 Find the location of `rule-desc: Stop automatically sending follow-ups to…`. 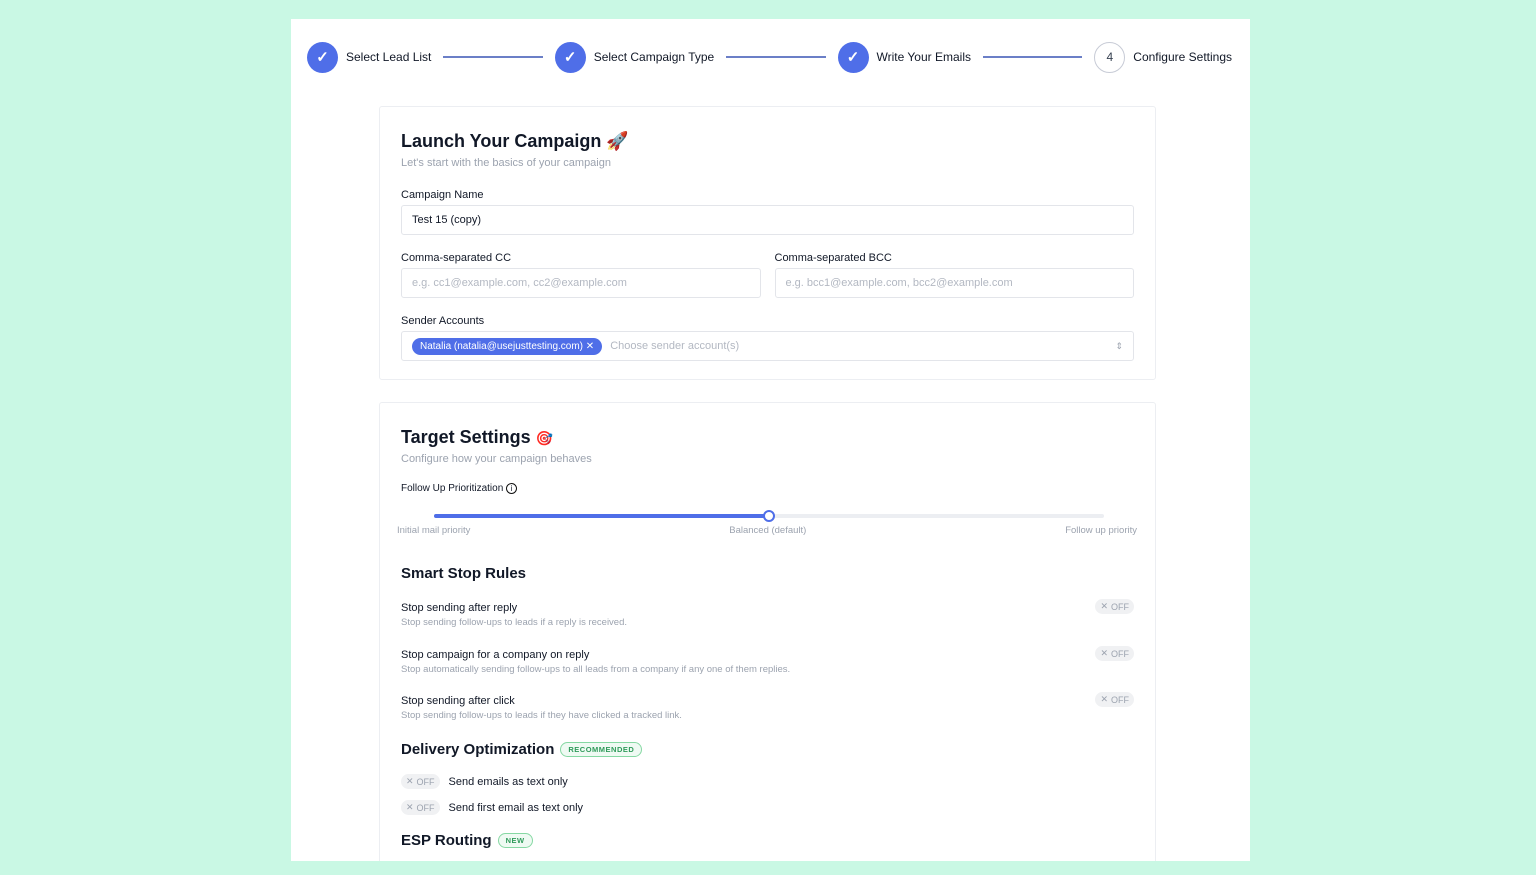

rule-desc: Stop automatically sending follow-ups to… is located at coordinates (596, 669).